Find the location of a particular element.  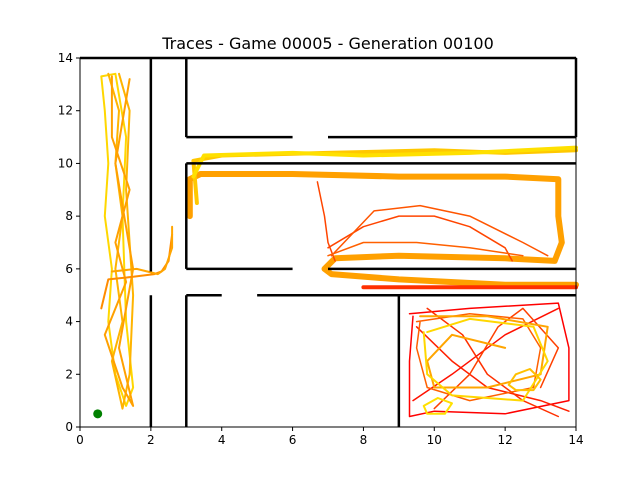

x-axis-ticks: 0 2 4 6 8 10 12 14 is located at coordinates (330, 437).